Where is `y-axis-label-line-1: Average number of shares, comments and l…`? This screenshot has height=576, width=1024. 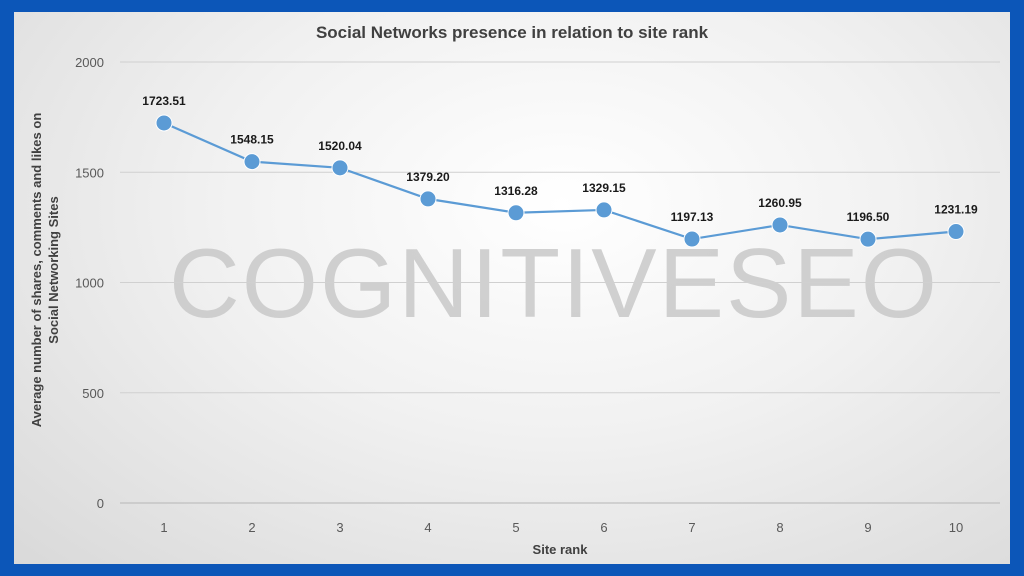 y-axis-label-line-1: Average number of shares, comments and l… is located at coordinates (36, 270).